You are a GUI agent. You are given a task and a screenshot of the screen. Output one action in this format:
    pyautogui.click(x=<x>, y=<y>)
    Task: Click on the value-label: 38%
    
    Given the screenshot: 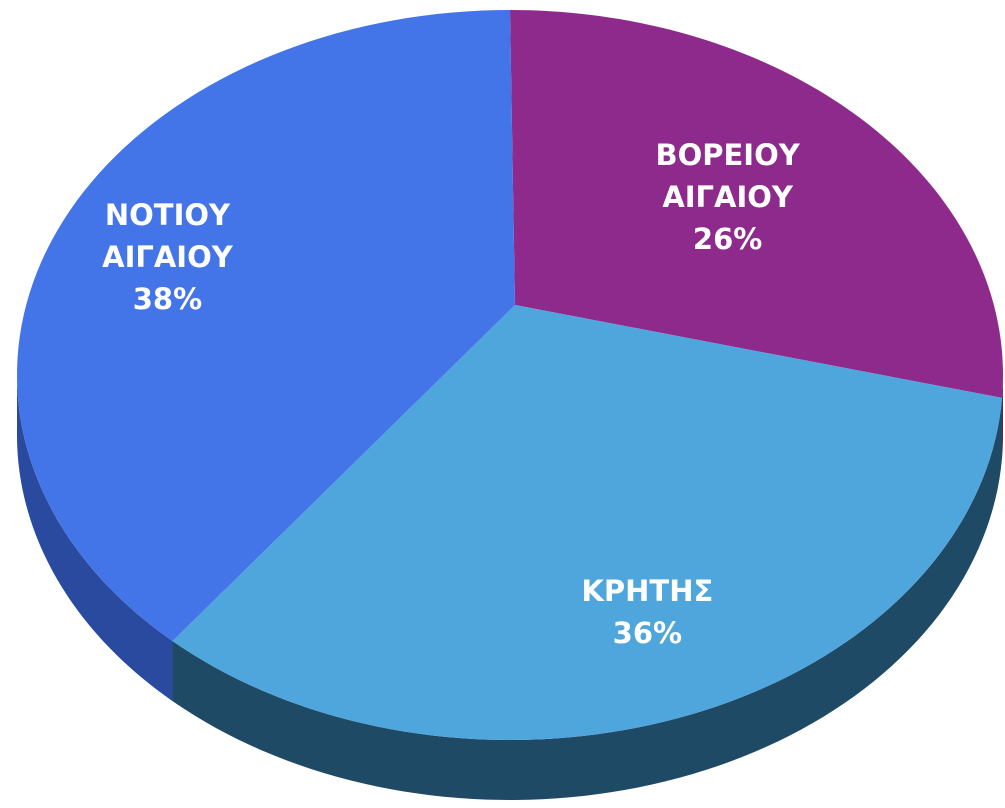 What is the action you would take?
    pyautogui.click(x=167, y=298)
    